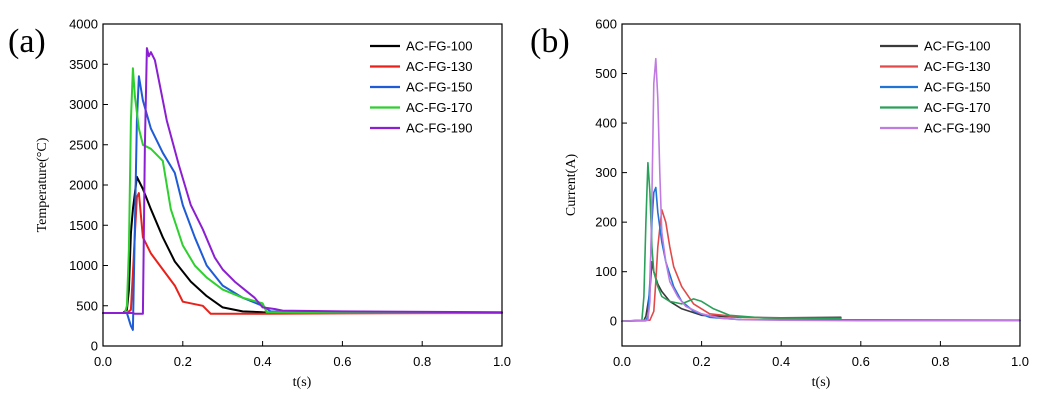 Image resolution: width=1037 pixels, height=402 pixels. Describe the element at coordinates (27, 41) in the screenshot. I see `panel-a-label: (a)` at that location.